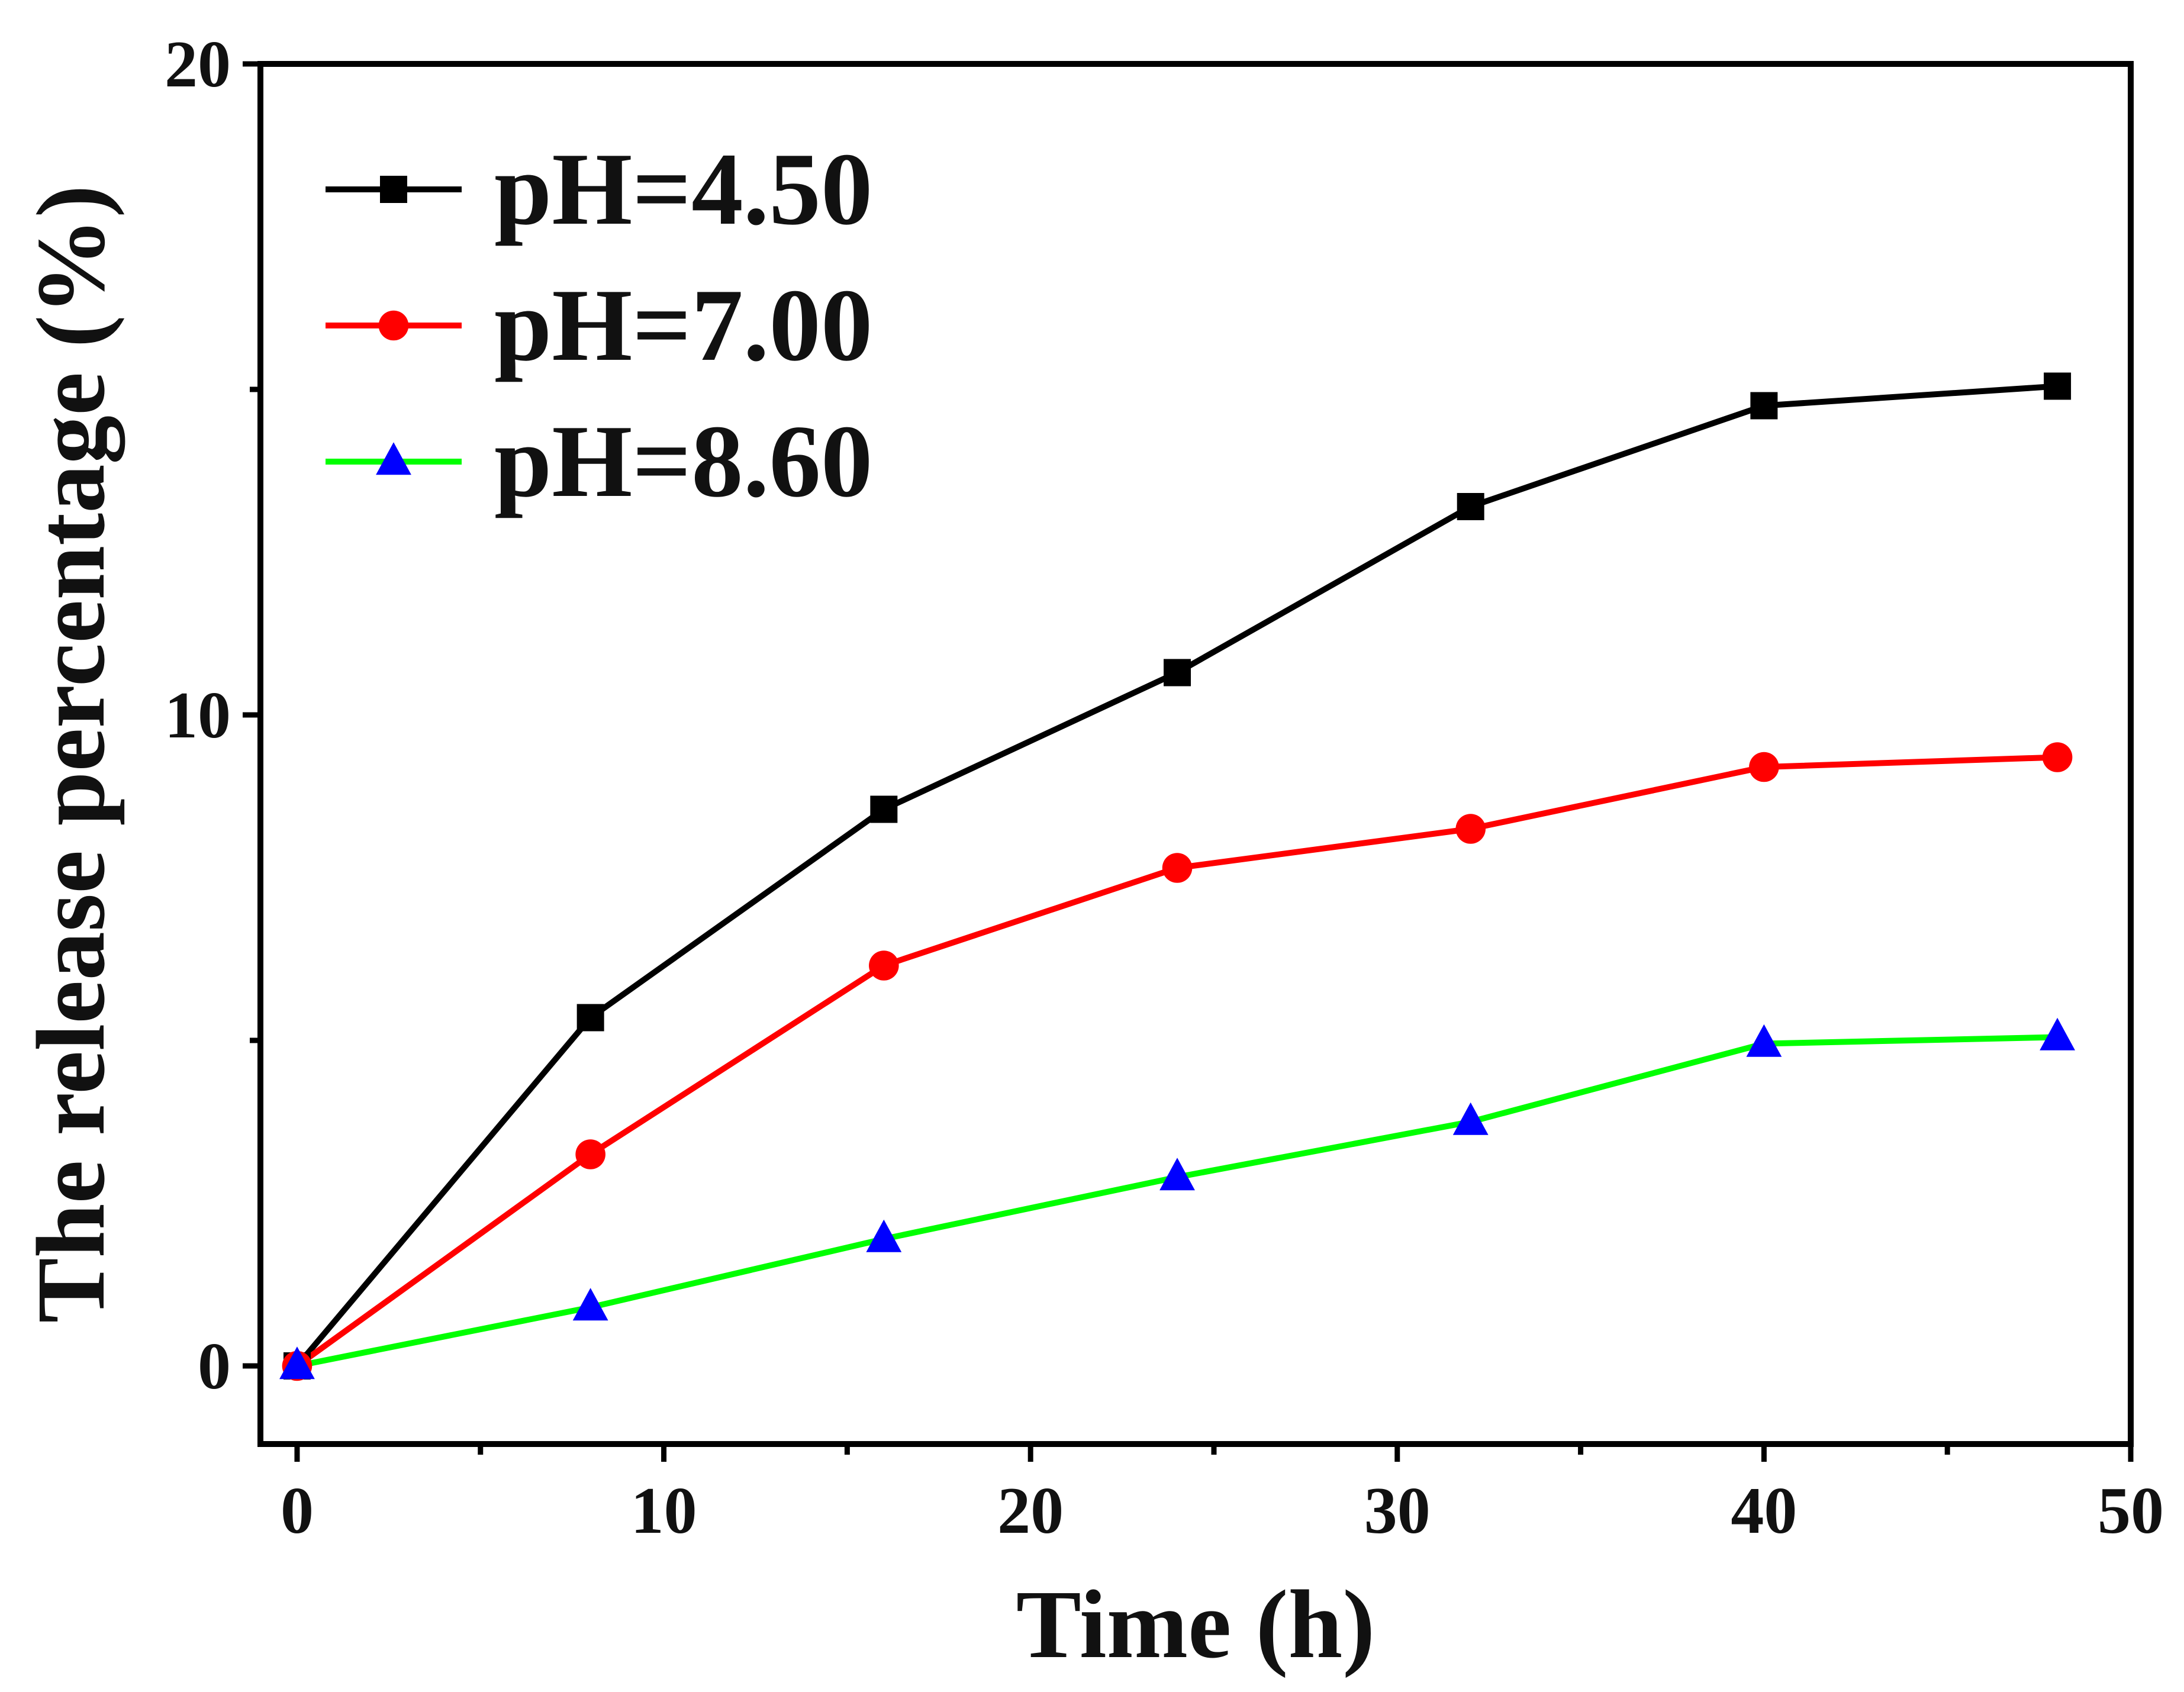  What do you see at coordinates (683, 188) in the screenshot?
I see `legend-label-0: pH=4.50` at bounding box center [683, 188].